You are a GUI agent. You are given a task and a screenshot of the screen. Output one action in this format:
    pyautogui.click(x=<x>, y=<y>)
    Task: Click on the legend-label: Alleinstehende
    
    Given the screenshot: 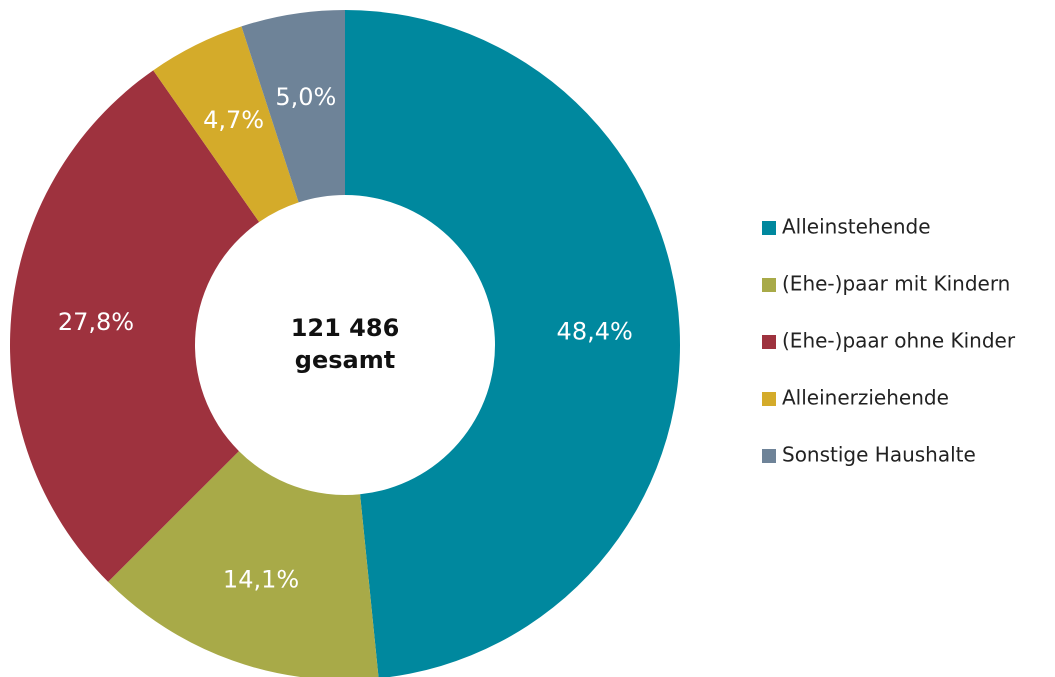 What is the action you would take?
    pyautogui.click(x=856, y=227)
    